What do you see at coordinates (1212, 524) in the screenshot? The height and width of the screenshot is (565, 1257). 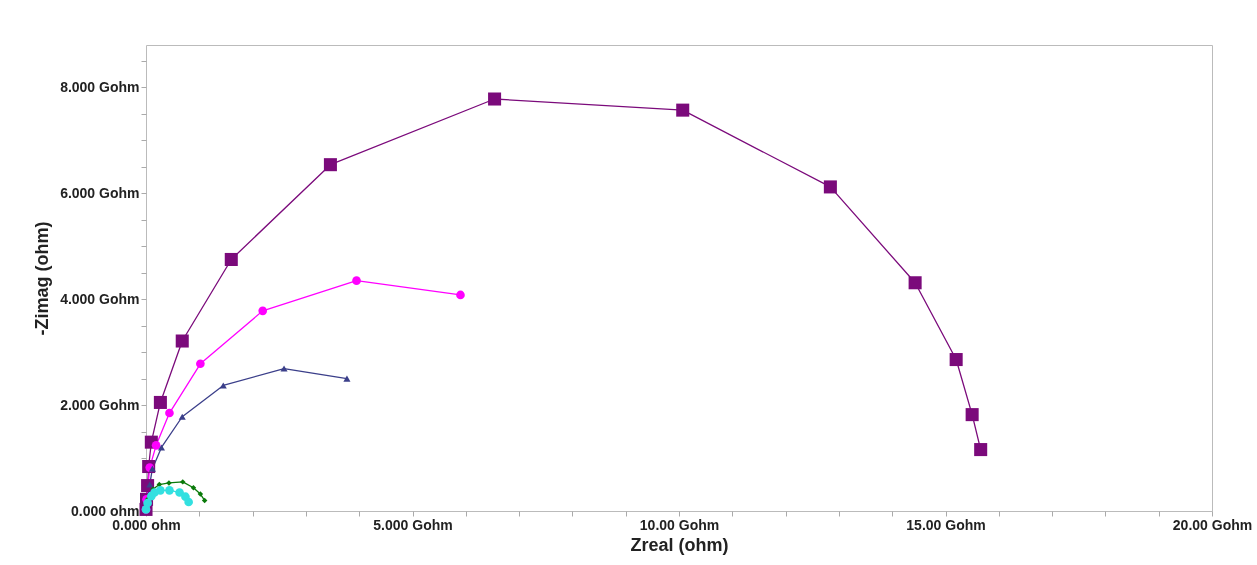 I see `x-tick-label: 20.00 Gohm` at bounding box center [1212, 524].